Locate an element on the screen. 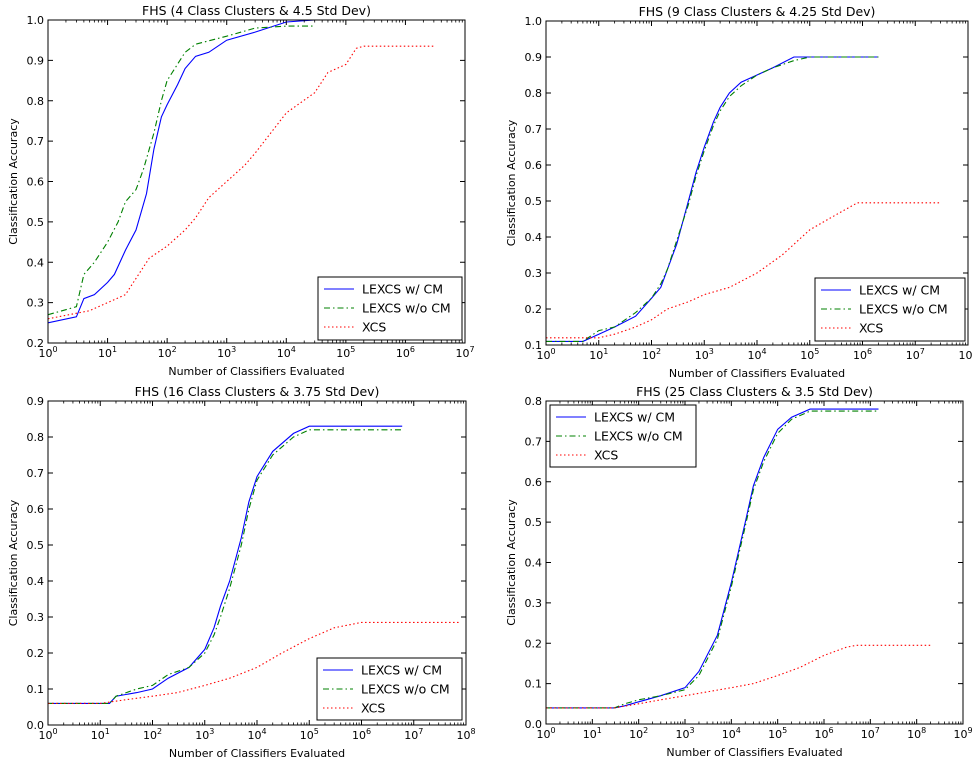 The image size is (972, 763). y-tick-label: 0.0 is located at coordinates (534, 724).